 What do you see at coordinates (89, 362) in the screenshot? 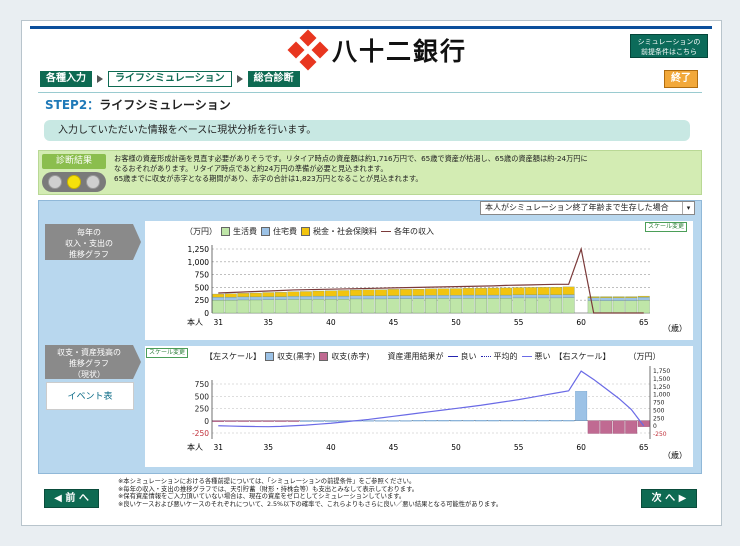
I see `tab-assets-graph: 収支・資産残高の 推移グラフ （現状）` at bounding box center [89, 362].